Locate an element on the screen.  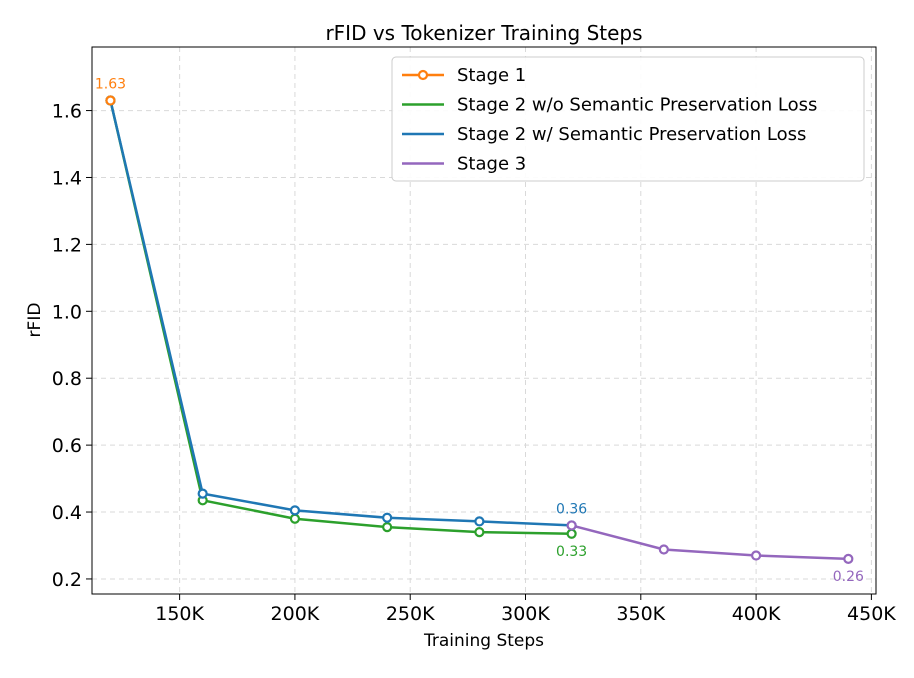
y-tick-label: 0.4 is located at coordinates (67, 513).